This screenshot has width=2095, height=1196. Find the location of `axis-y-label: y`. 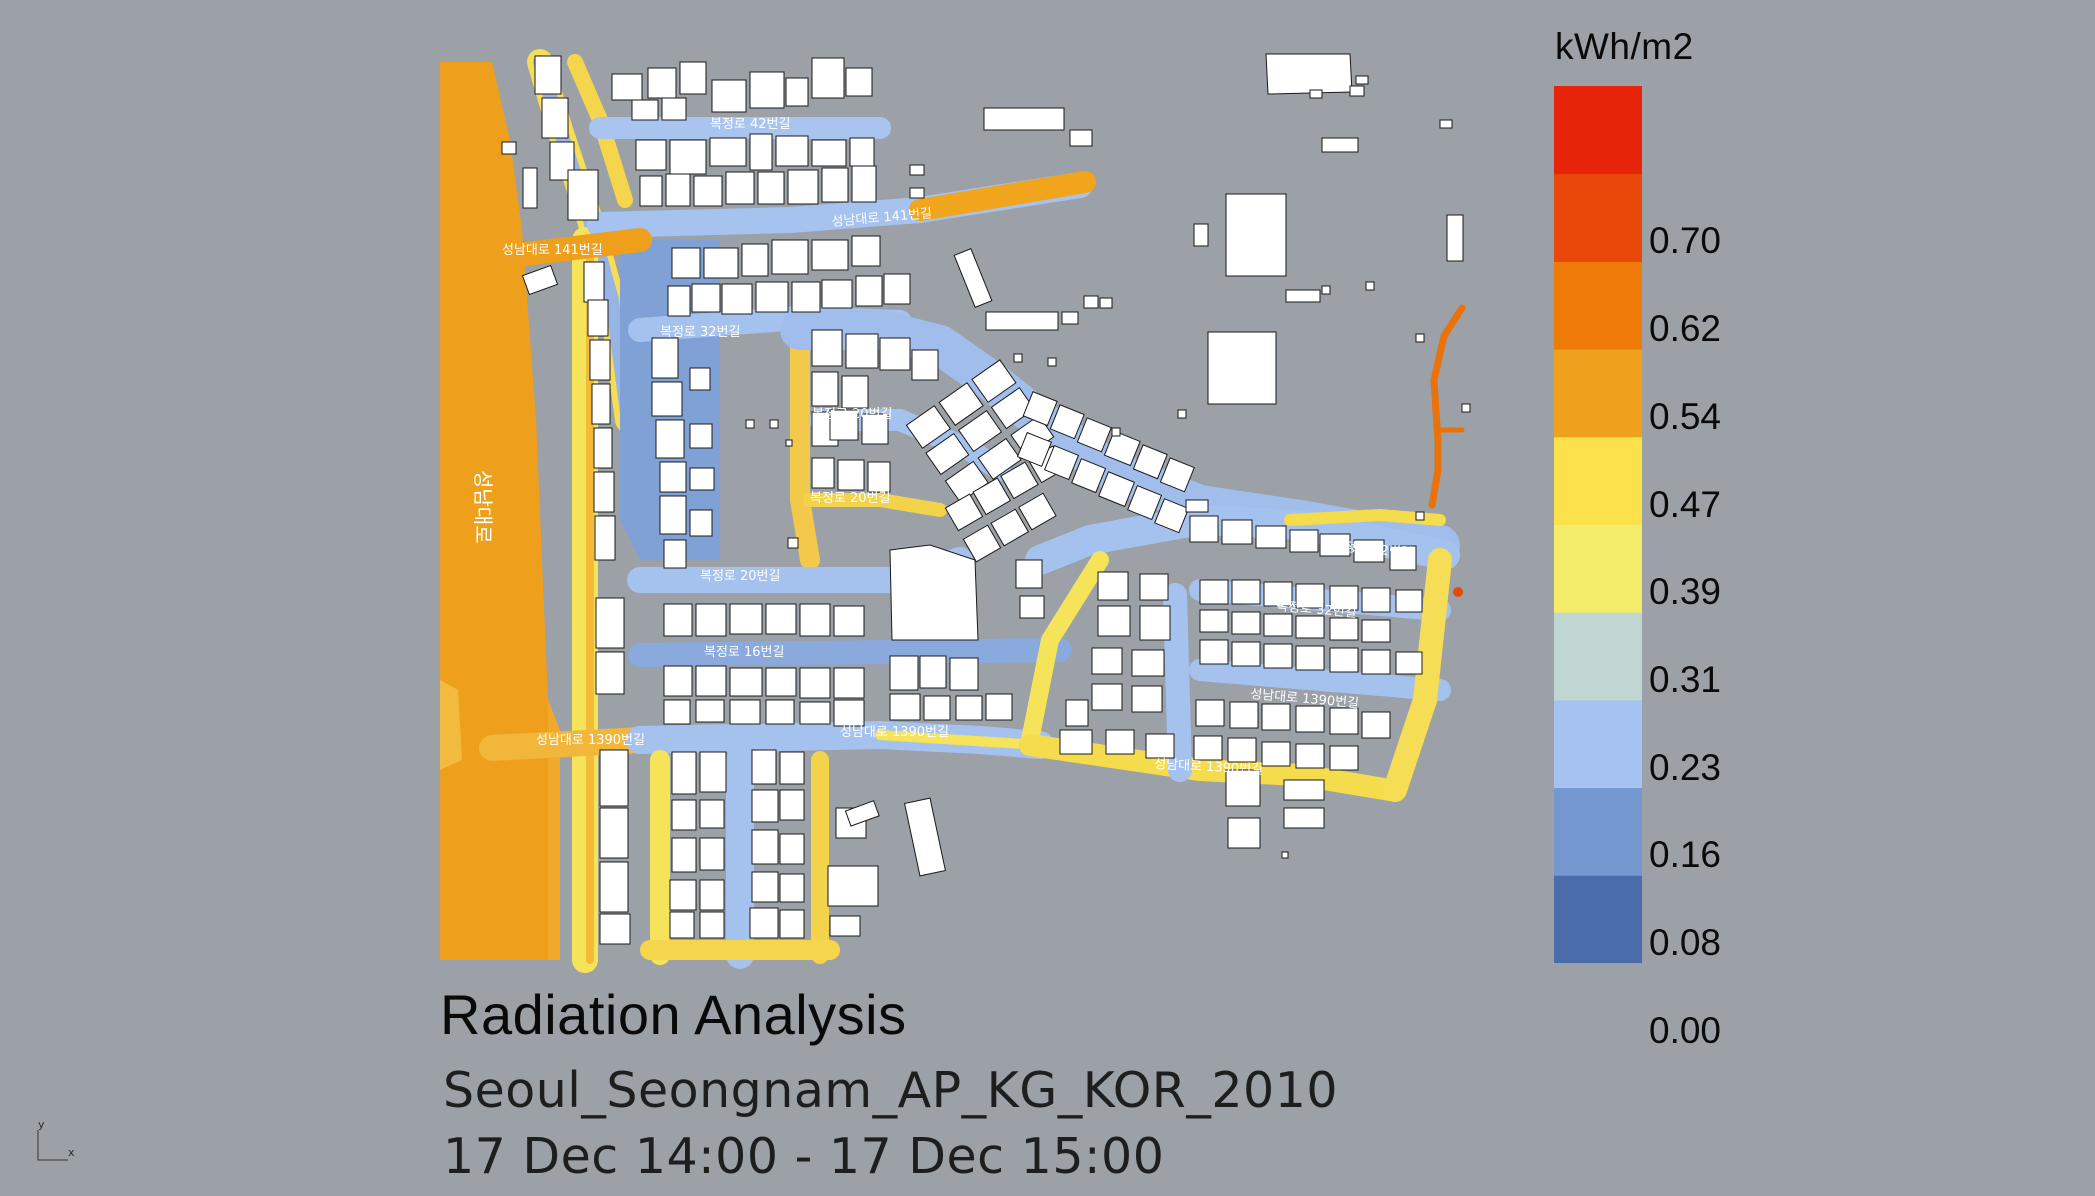

axis-y-label: y is located at coordinates (41, 1124).